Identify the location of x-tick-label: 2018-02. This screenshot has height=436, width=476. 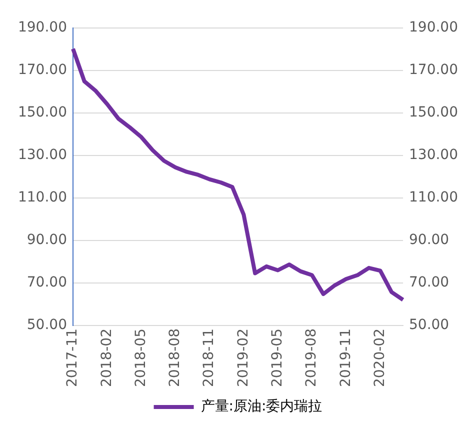
(106, 358).